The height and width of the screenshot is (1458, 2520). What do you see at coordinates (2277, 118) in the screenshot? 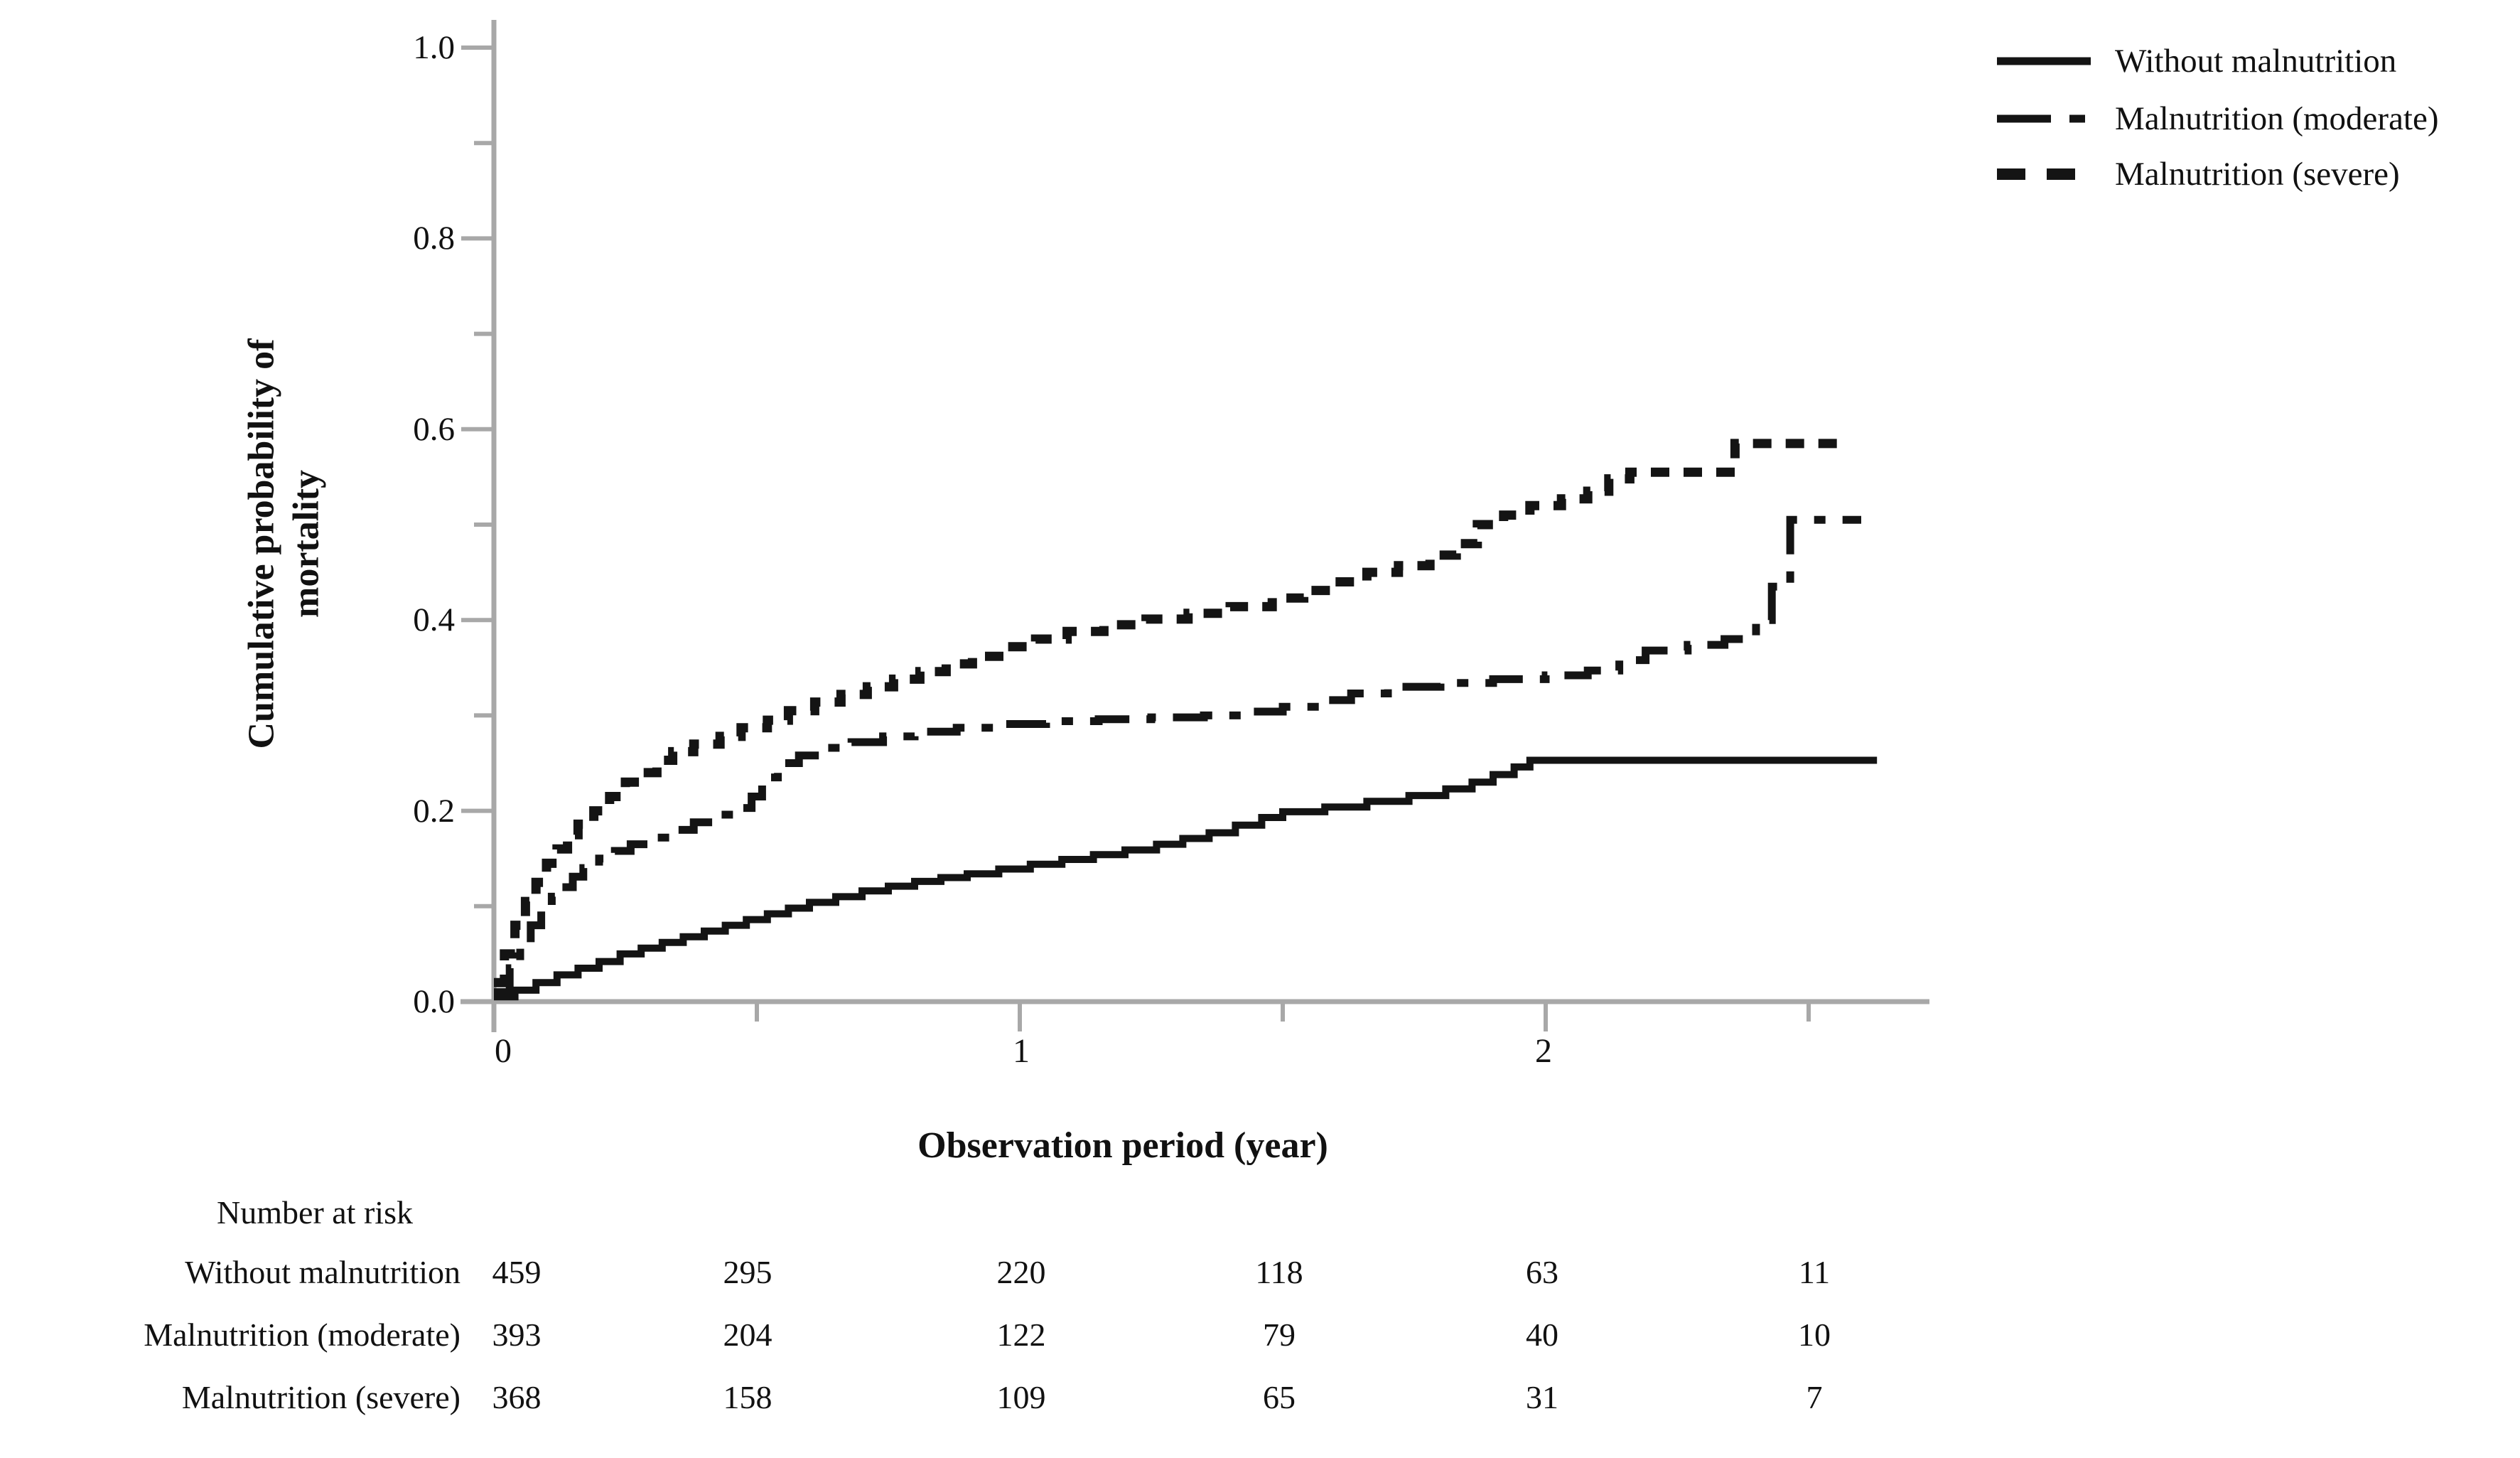
I see `legend-label: Malnutrition (moderate)` at bounding box center [2277, 118].